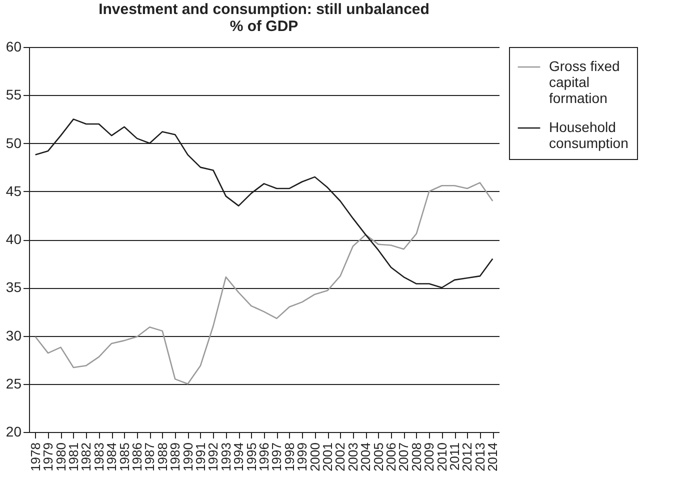  What do you see at coordinates (378, 457) in the screenshot?
I see `x-tick-label: 2005` at bounding box center [378, 457].